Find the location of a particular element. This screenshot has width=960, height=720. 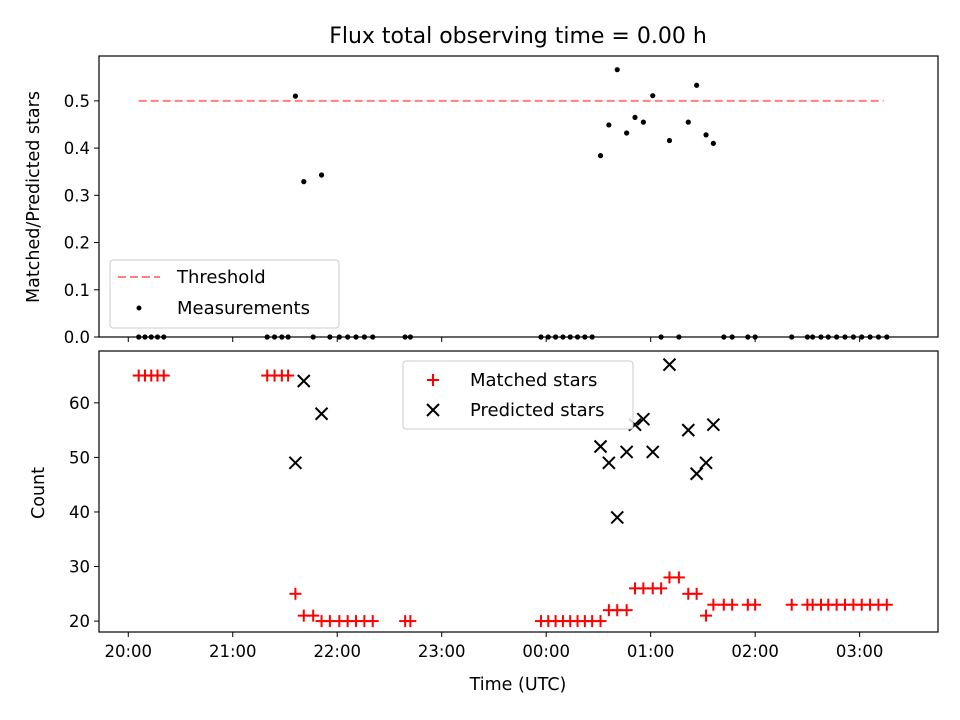

top-y-axis-label: Matched/Predicted stars is located at coordinates (34, 197).